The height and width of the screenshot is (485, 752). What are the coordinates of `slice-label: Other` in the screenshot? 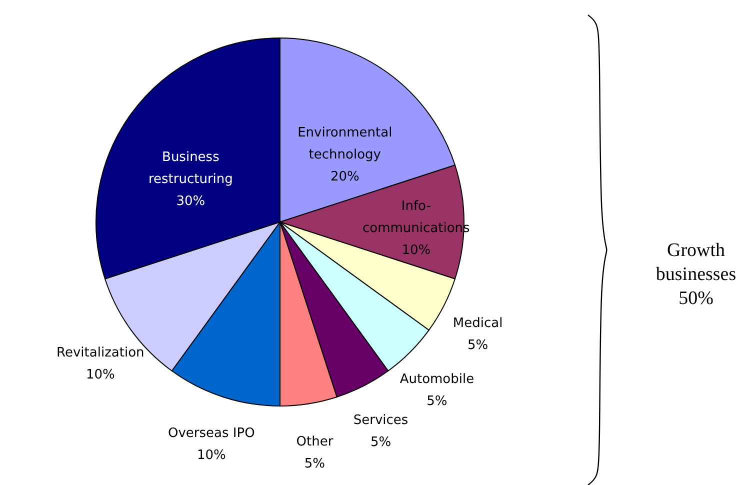 It's located at (315, 442).